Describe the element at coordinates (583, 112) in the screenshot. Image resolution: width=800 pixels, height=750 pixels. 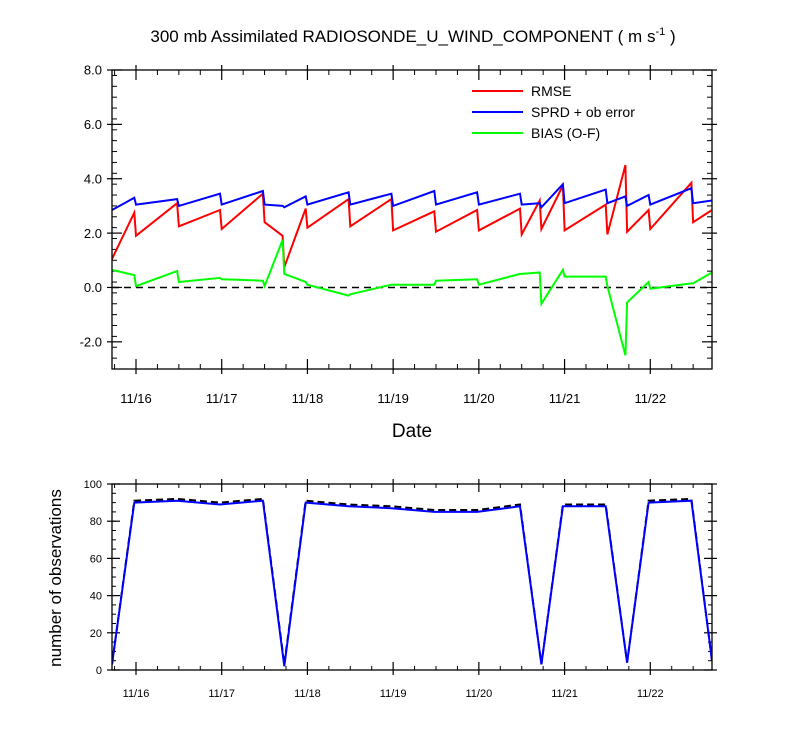
I see `legend-label: SPRD + ob error` at that location.